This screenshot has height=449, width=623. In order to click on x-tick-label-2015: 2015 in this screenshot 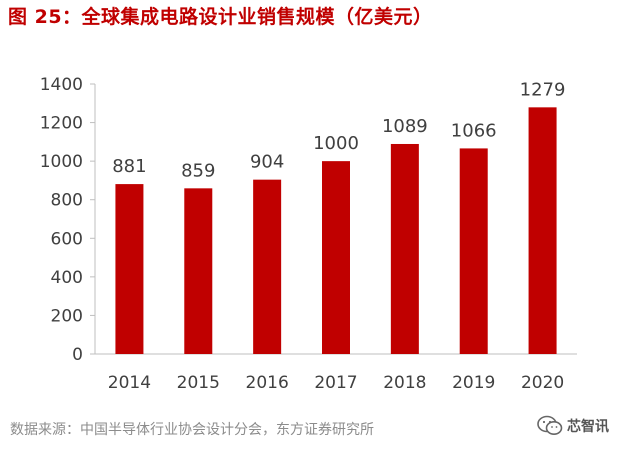, I will do `click(198, 383)`.